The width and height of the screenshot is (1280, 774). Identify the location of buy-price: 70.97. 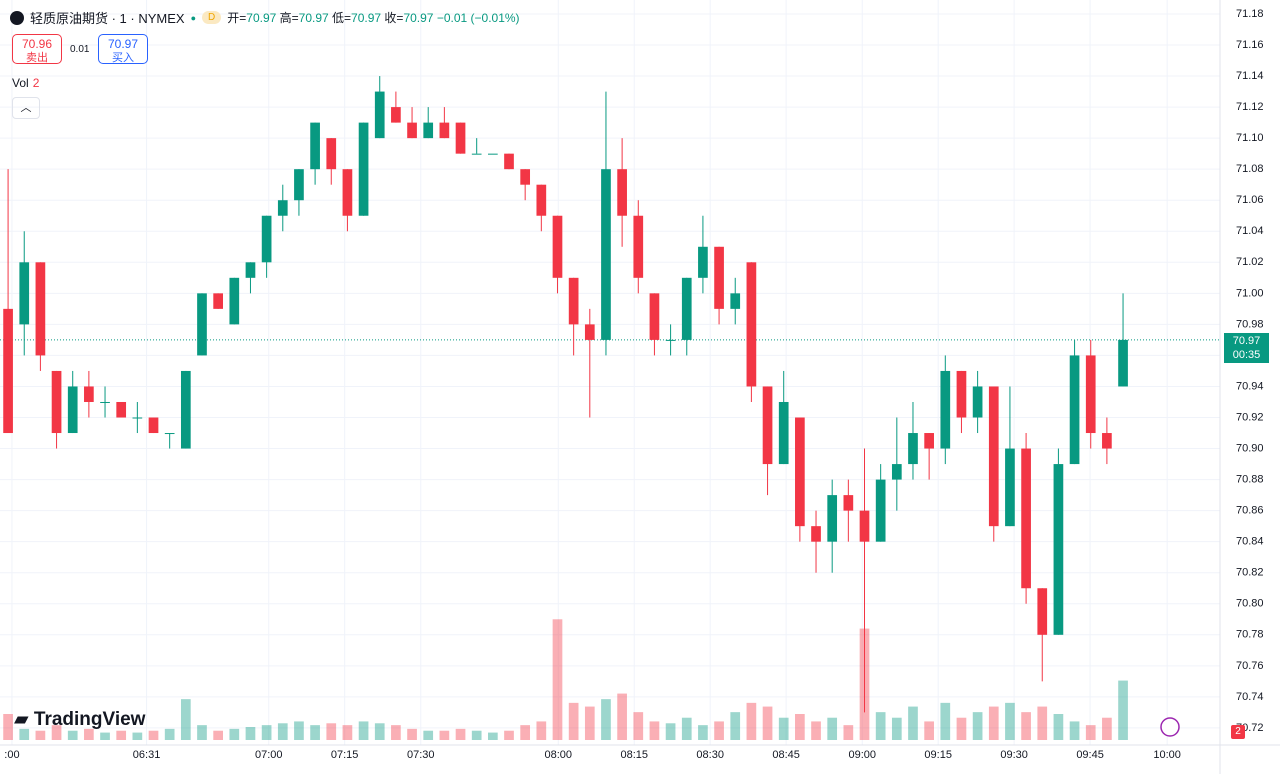
(123, 44).